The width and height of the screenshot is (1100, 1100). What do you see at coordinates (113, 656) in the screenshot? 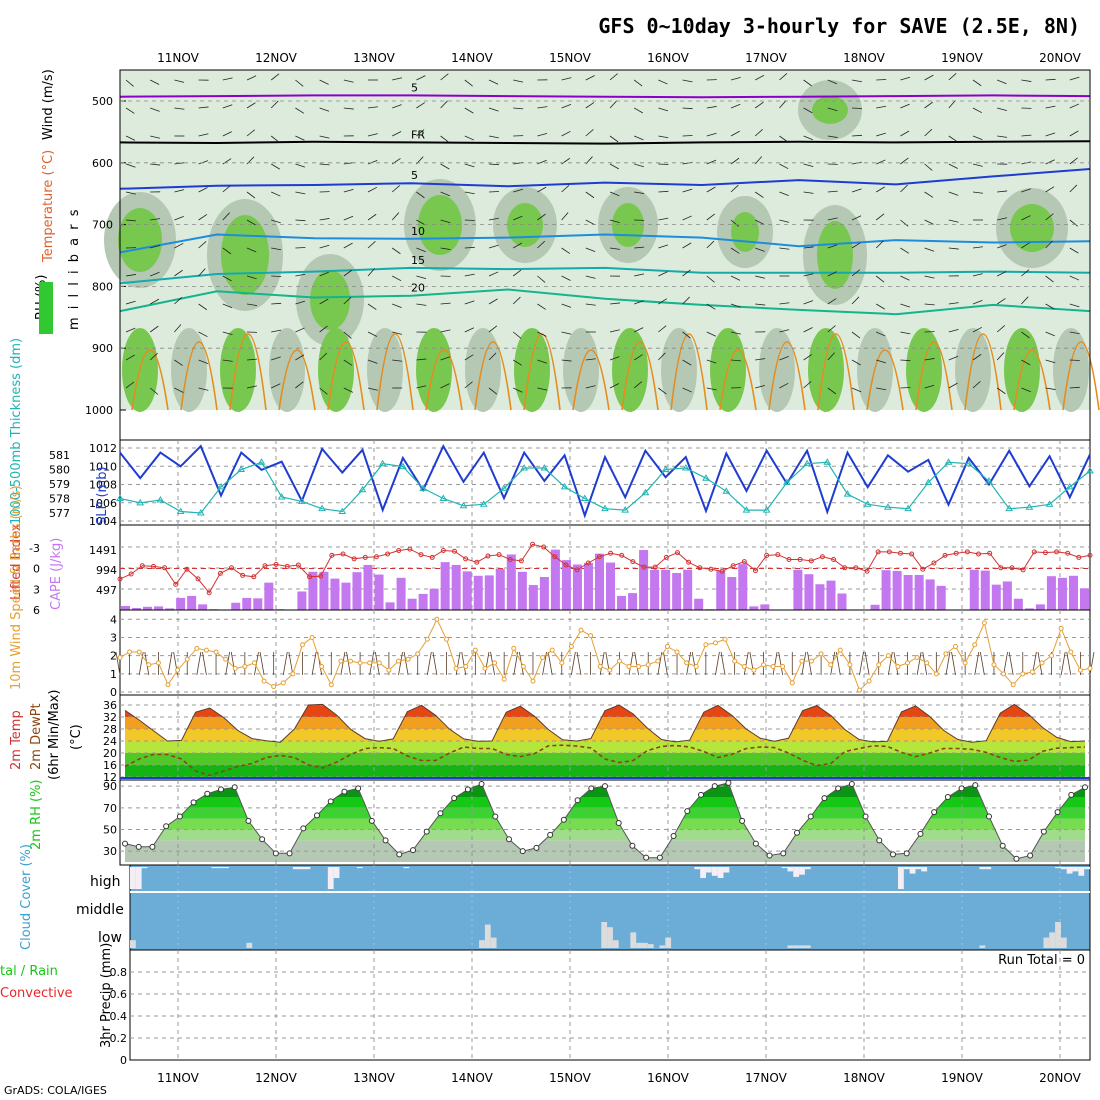
I see `tick-label: 2` at bounding box center [113, 656].